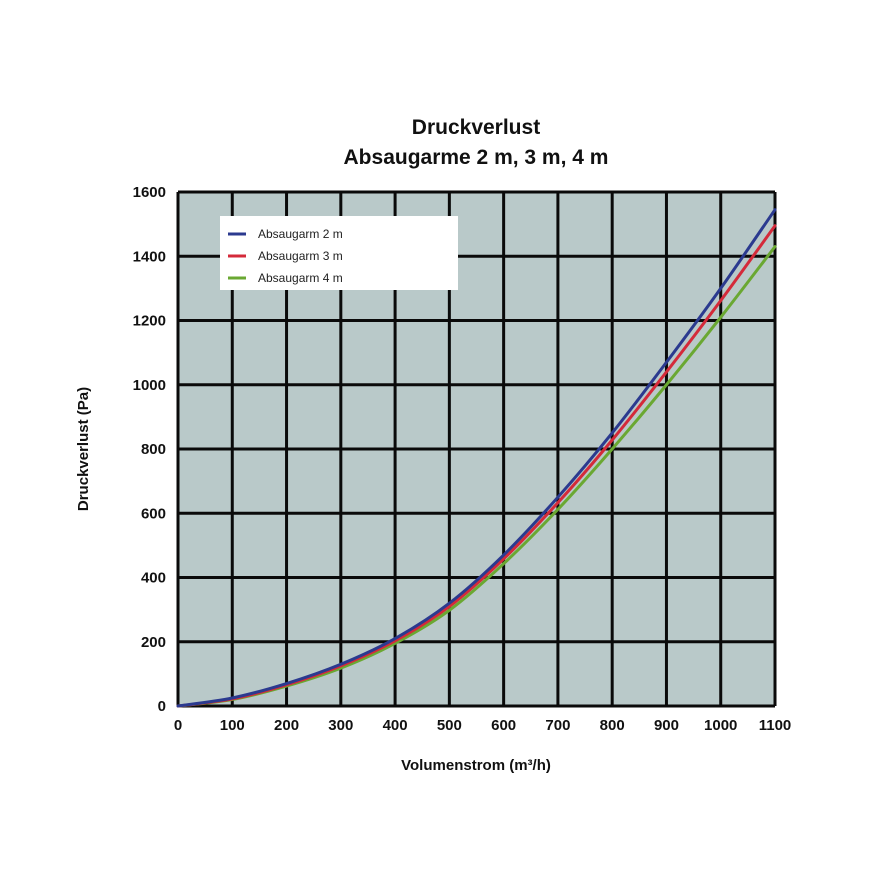 The width and height of the screenshot is (888, 888). What do you see at coordinates (557, 725) in the screenshot?
I see `x-tick-label: 700` at bounding box center [557, 725].